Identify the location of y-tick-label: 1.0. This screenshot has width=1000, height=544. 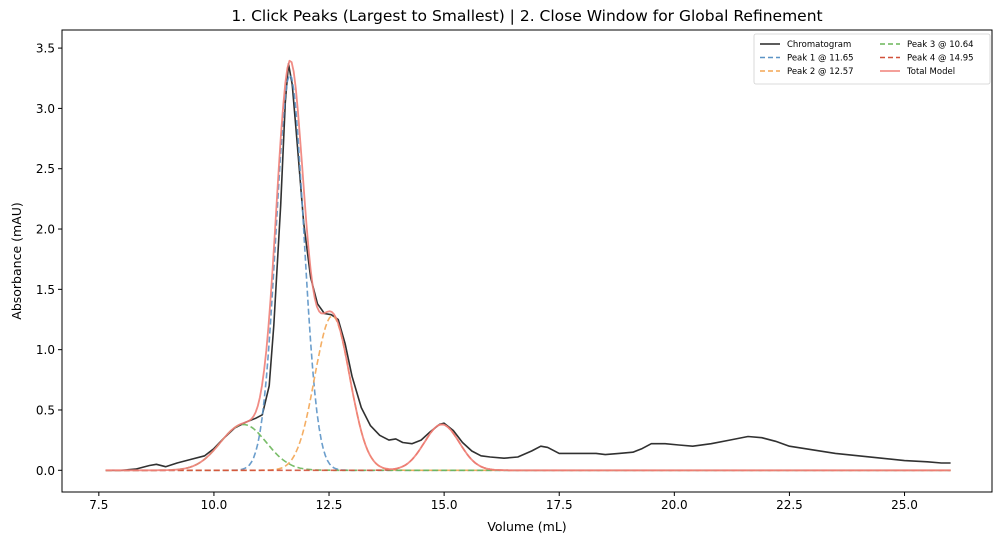
(45, 350).